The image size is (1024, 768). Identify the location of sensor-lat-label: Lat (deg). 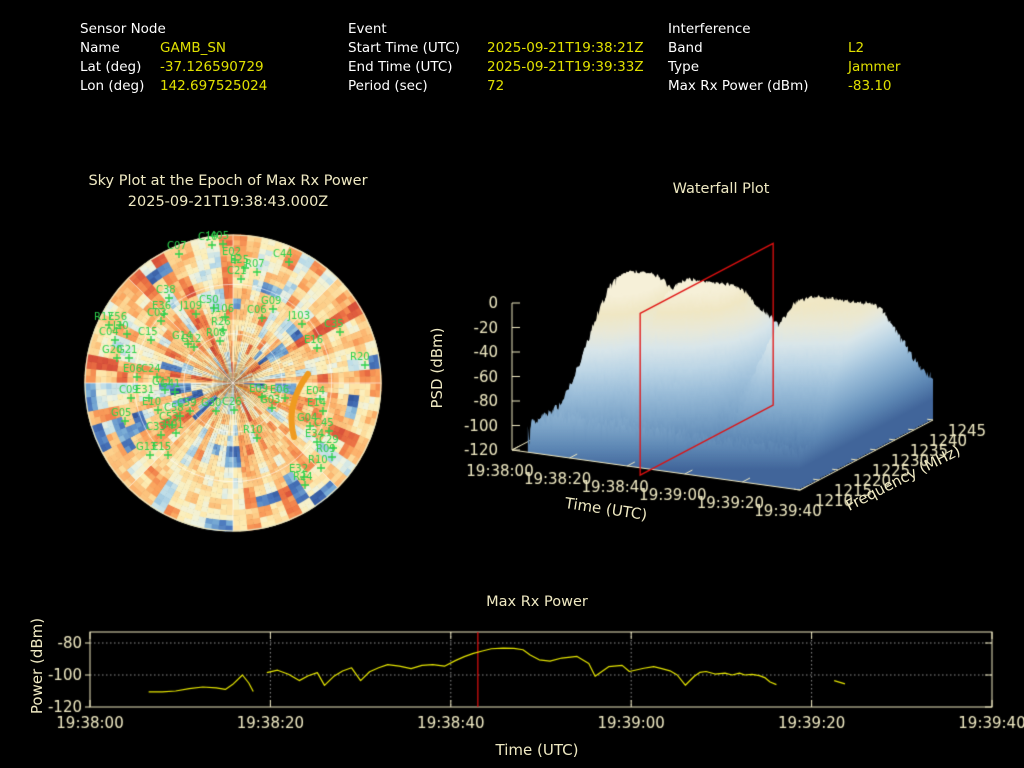
(111, 67).